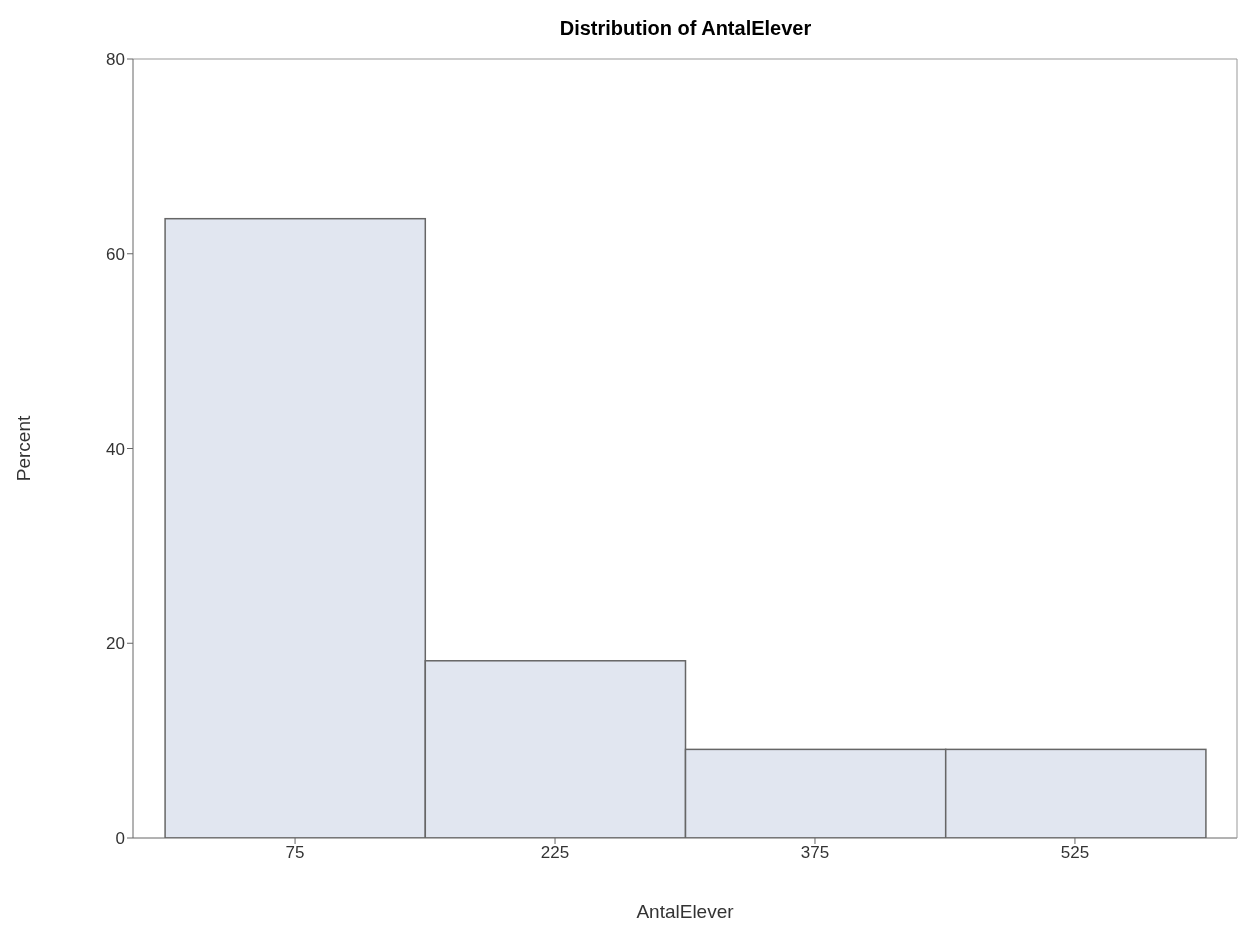 This screenshot has width=1258, height=941. I want to click on y-tick-label: 40, so click(115, 449).